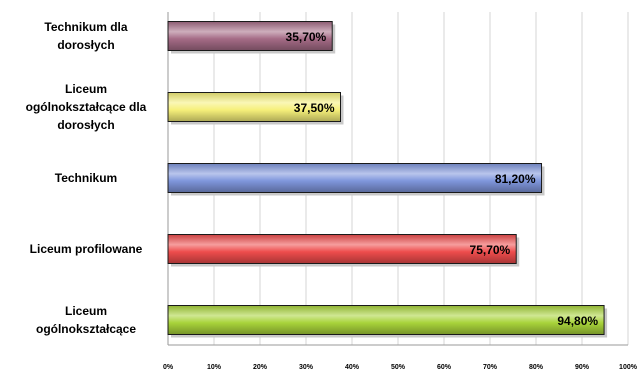 The image size is (643, 374). What do you see at coordinates (86, 178) in the screenshot?
I see `category-label: Technikum` at bounding box center [86, 178].